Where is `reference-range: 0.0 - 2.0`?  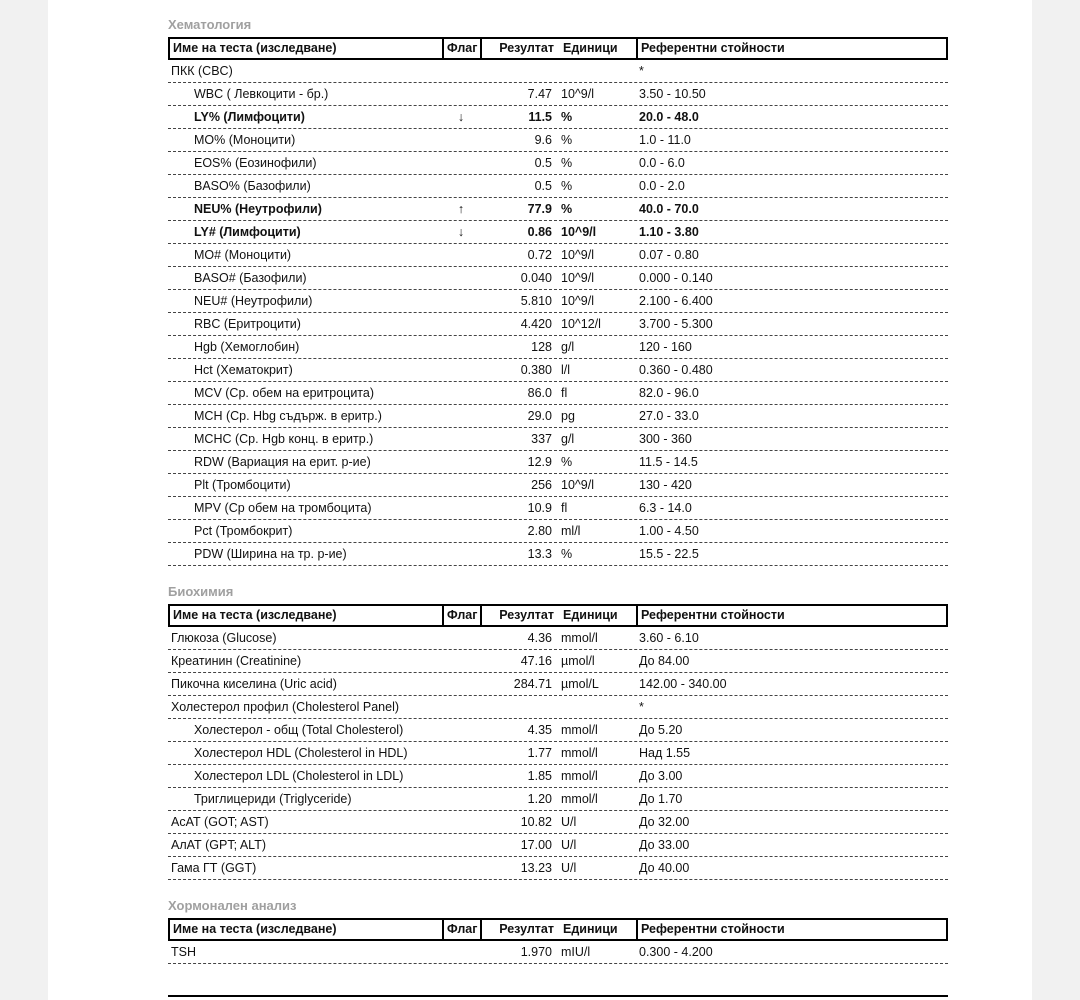
reference-range: 0.0 - 2.0 is located at coordinates (662, 186).